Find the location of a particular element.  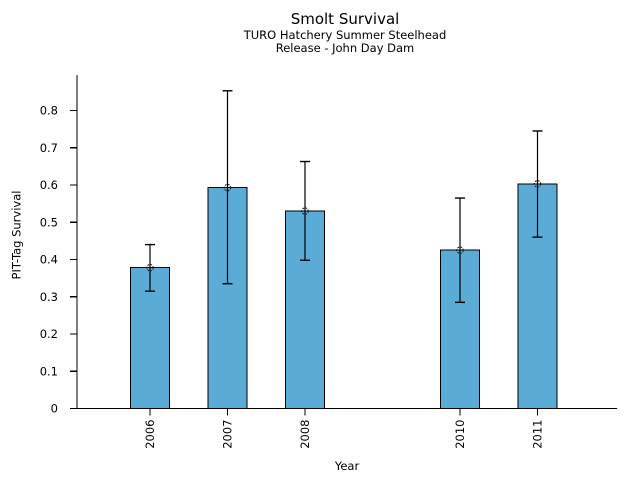

chart-title: Smolt Survival is located at coordinates (345, 19).